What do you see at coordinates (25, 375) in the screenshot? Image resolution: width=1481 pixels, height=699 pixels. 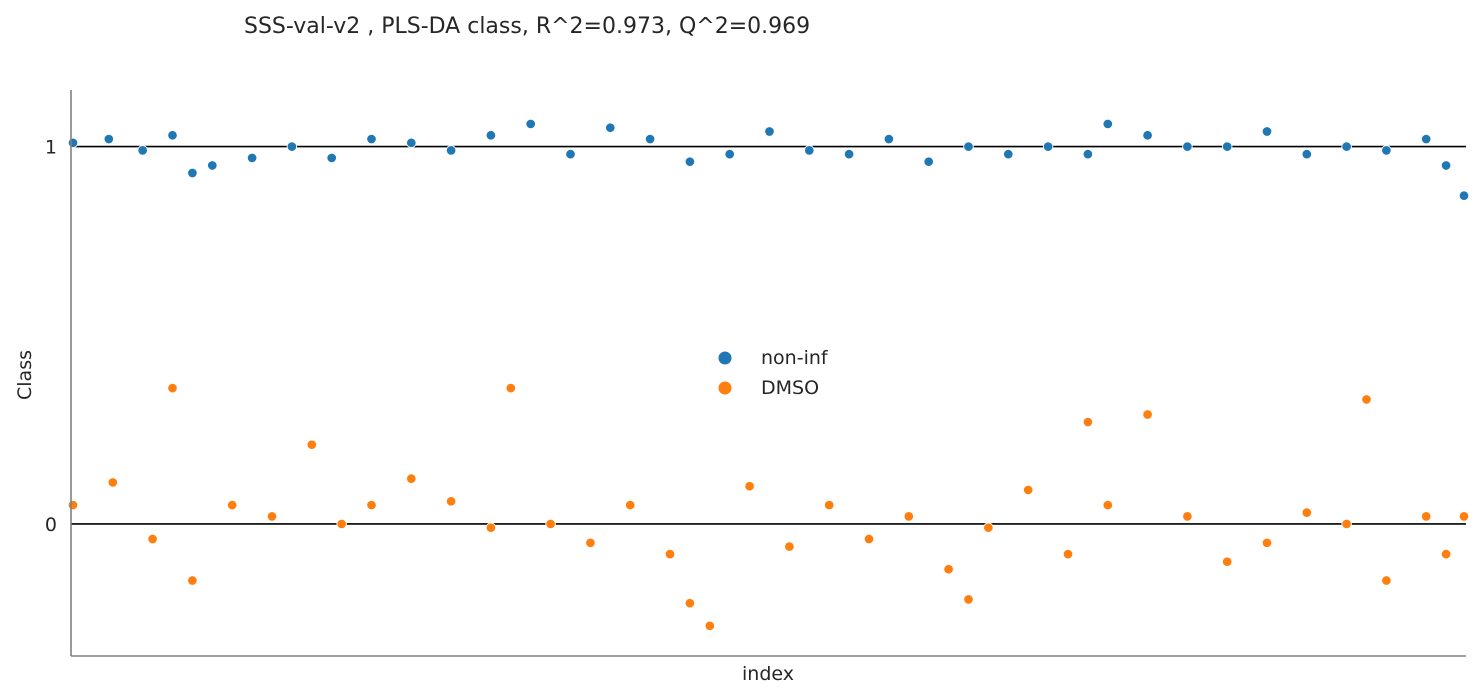 I see `y-axis-label: Class` at bounding box center [25, 375].